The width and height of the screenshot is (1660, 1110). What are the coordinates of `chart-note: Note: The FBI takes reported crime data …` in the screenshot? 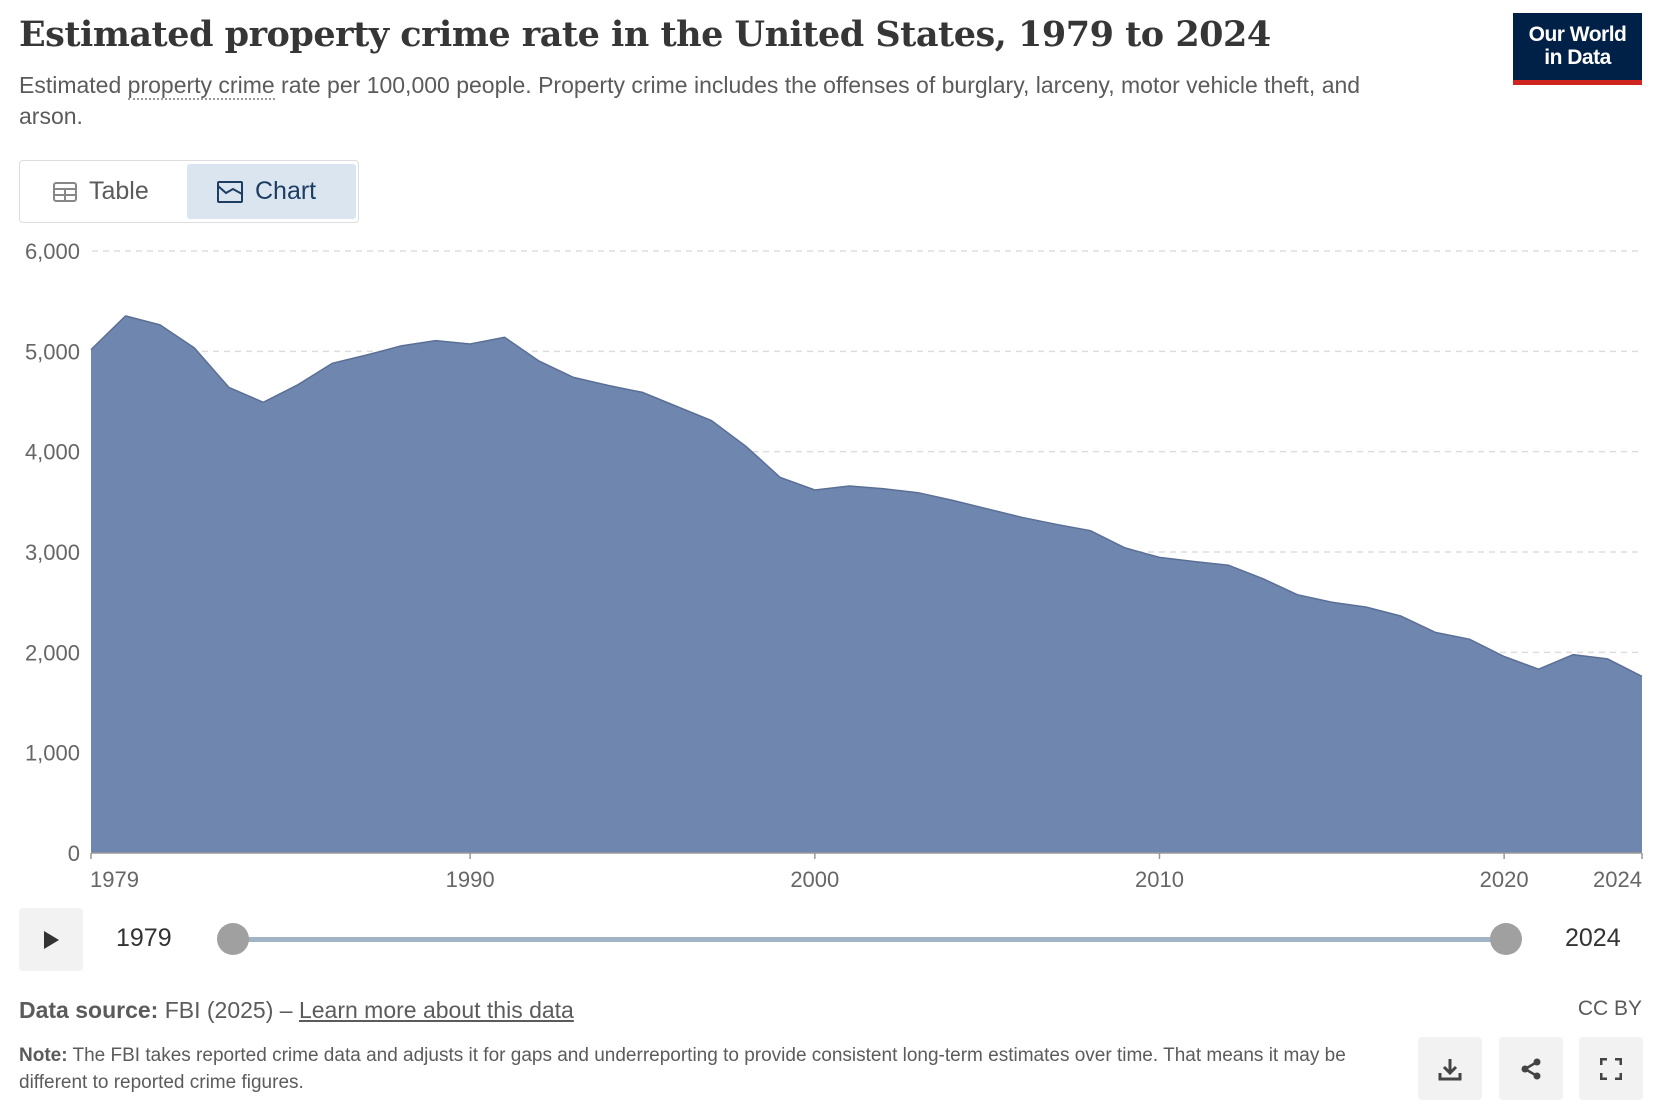 It's located at (704, 1069).